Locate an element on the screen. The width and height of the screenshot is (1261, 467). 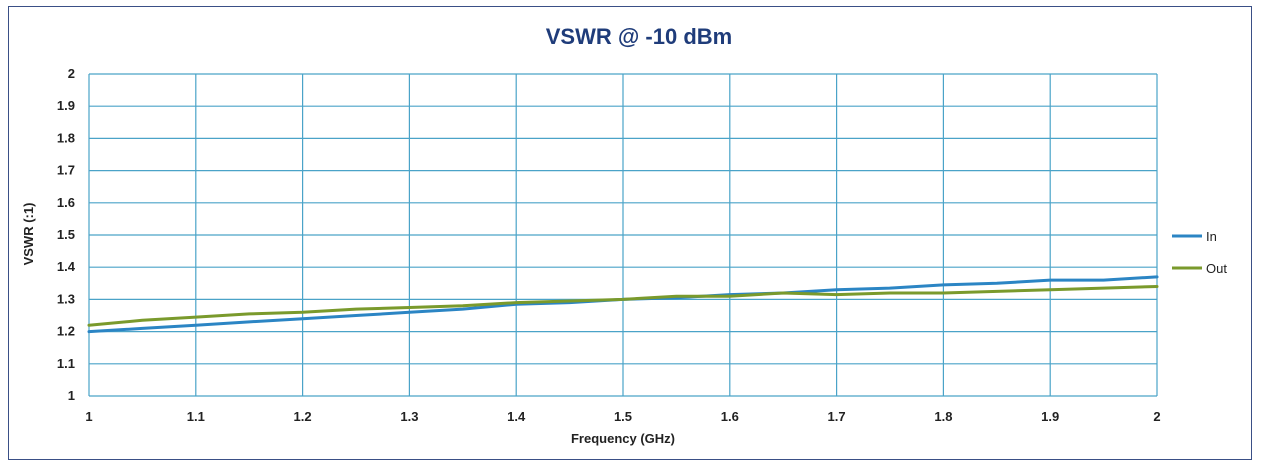
x-tick-label: 1.9 is located at coordinates (1050, 416).